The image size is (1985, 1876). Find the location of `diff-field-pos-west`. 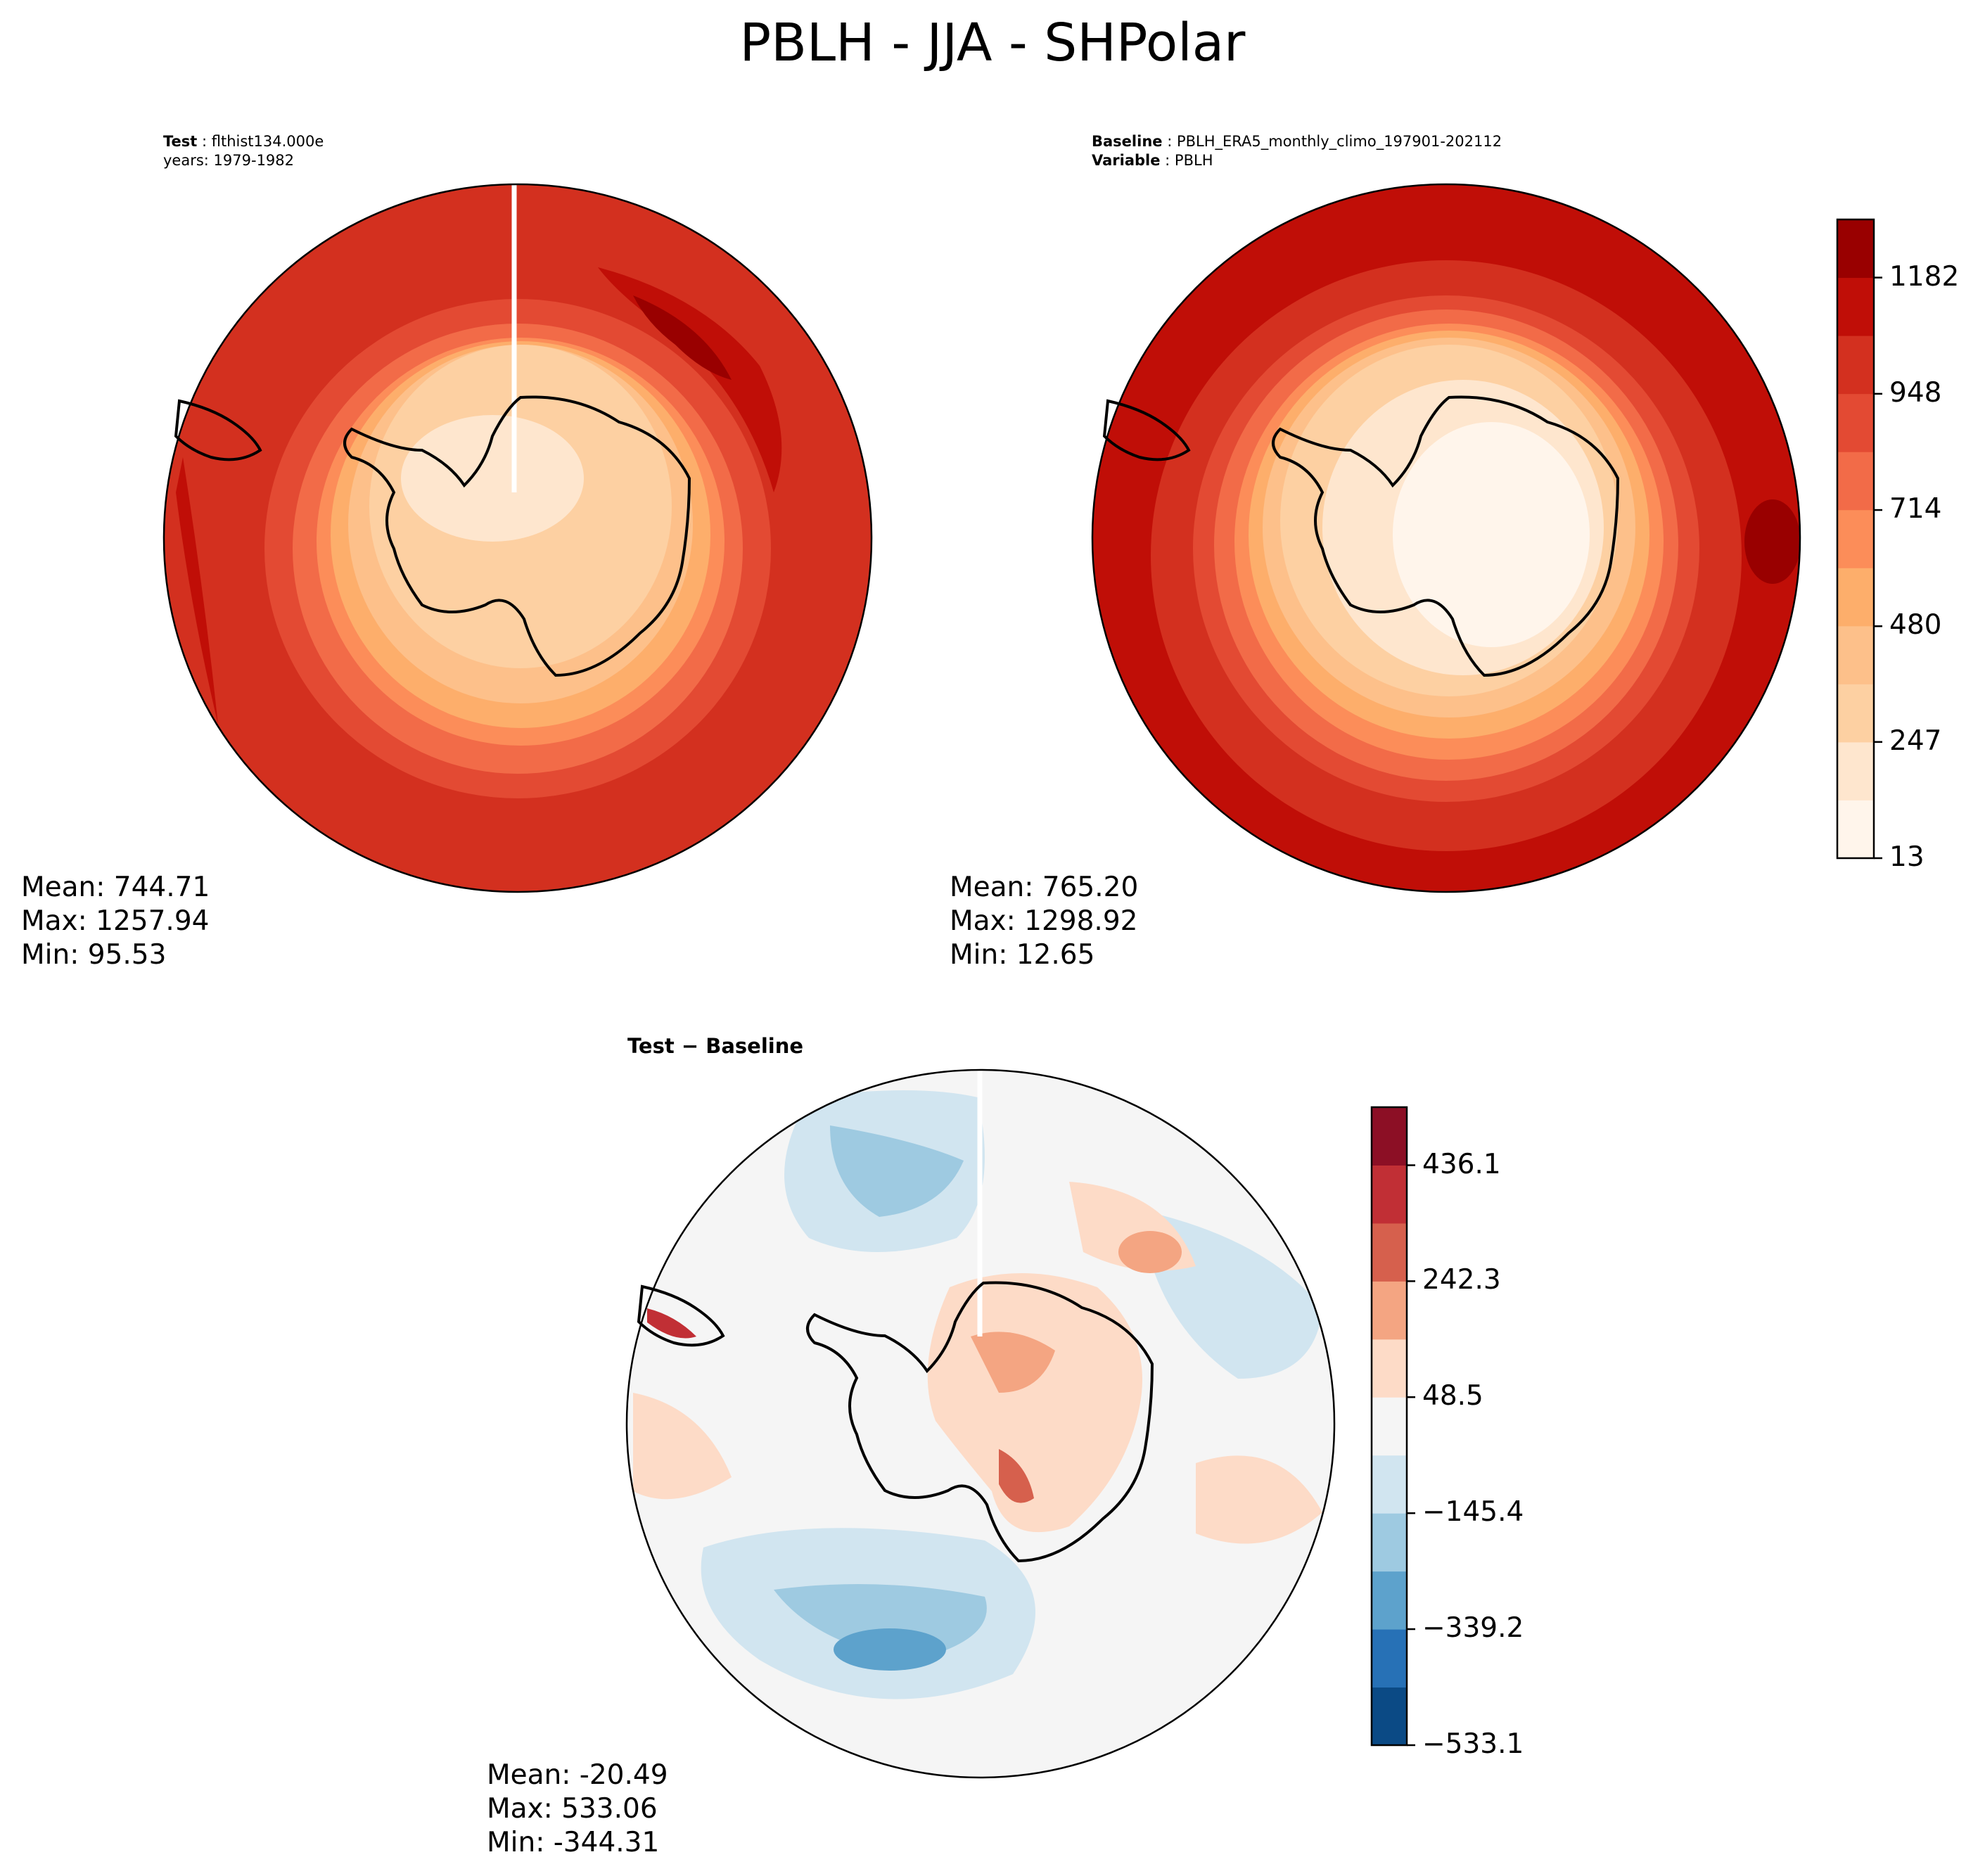

diff-field-pos-west is located at coordinates (683, 1446).